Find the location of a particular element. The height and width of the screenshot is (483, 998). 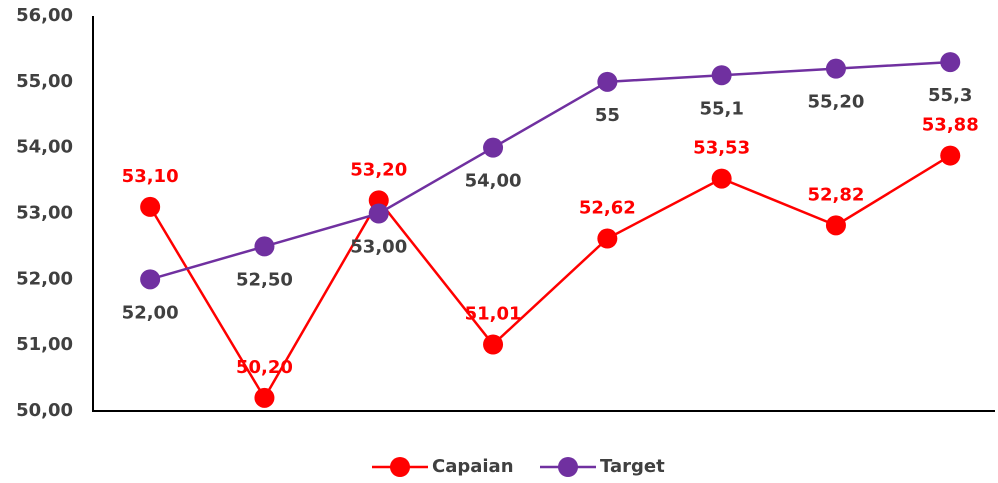

data-label: 53,88 is located at coordinates (950, 125).